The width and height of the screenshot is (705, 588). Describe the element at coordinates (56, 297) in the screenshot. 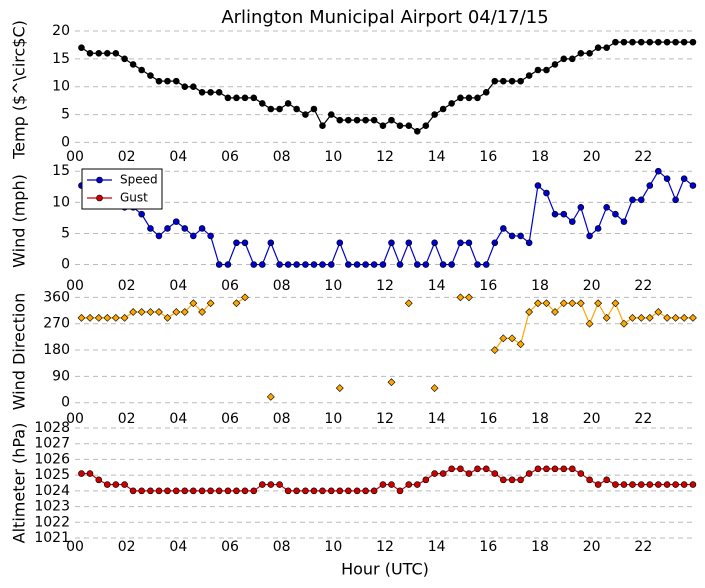

I see `y-tick-label: 360` at that location.